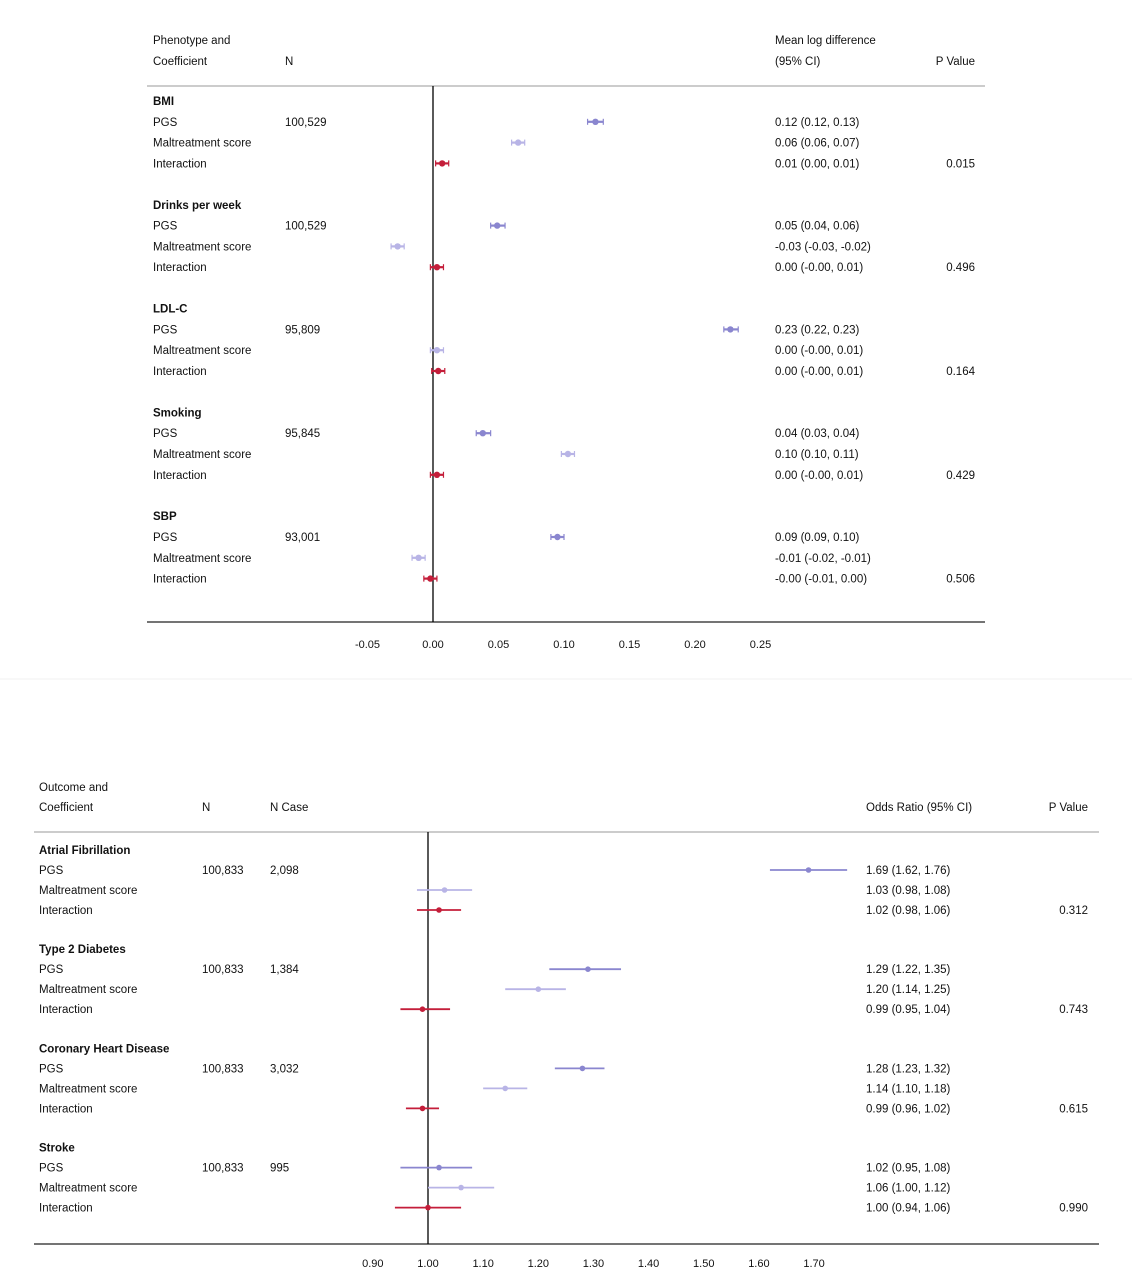  Describe the element at coordinates (104, 1049) in the screenshot. I see `group-heading: Coronary Heart Disease` at that location.